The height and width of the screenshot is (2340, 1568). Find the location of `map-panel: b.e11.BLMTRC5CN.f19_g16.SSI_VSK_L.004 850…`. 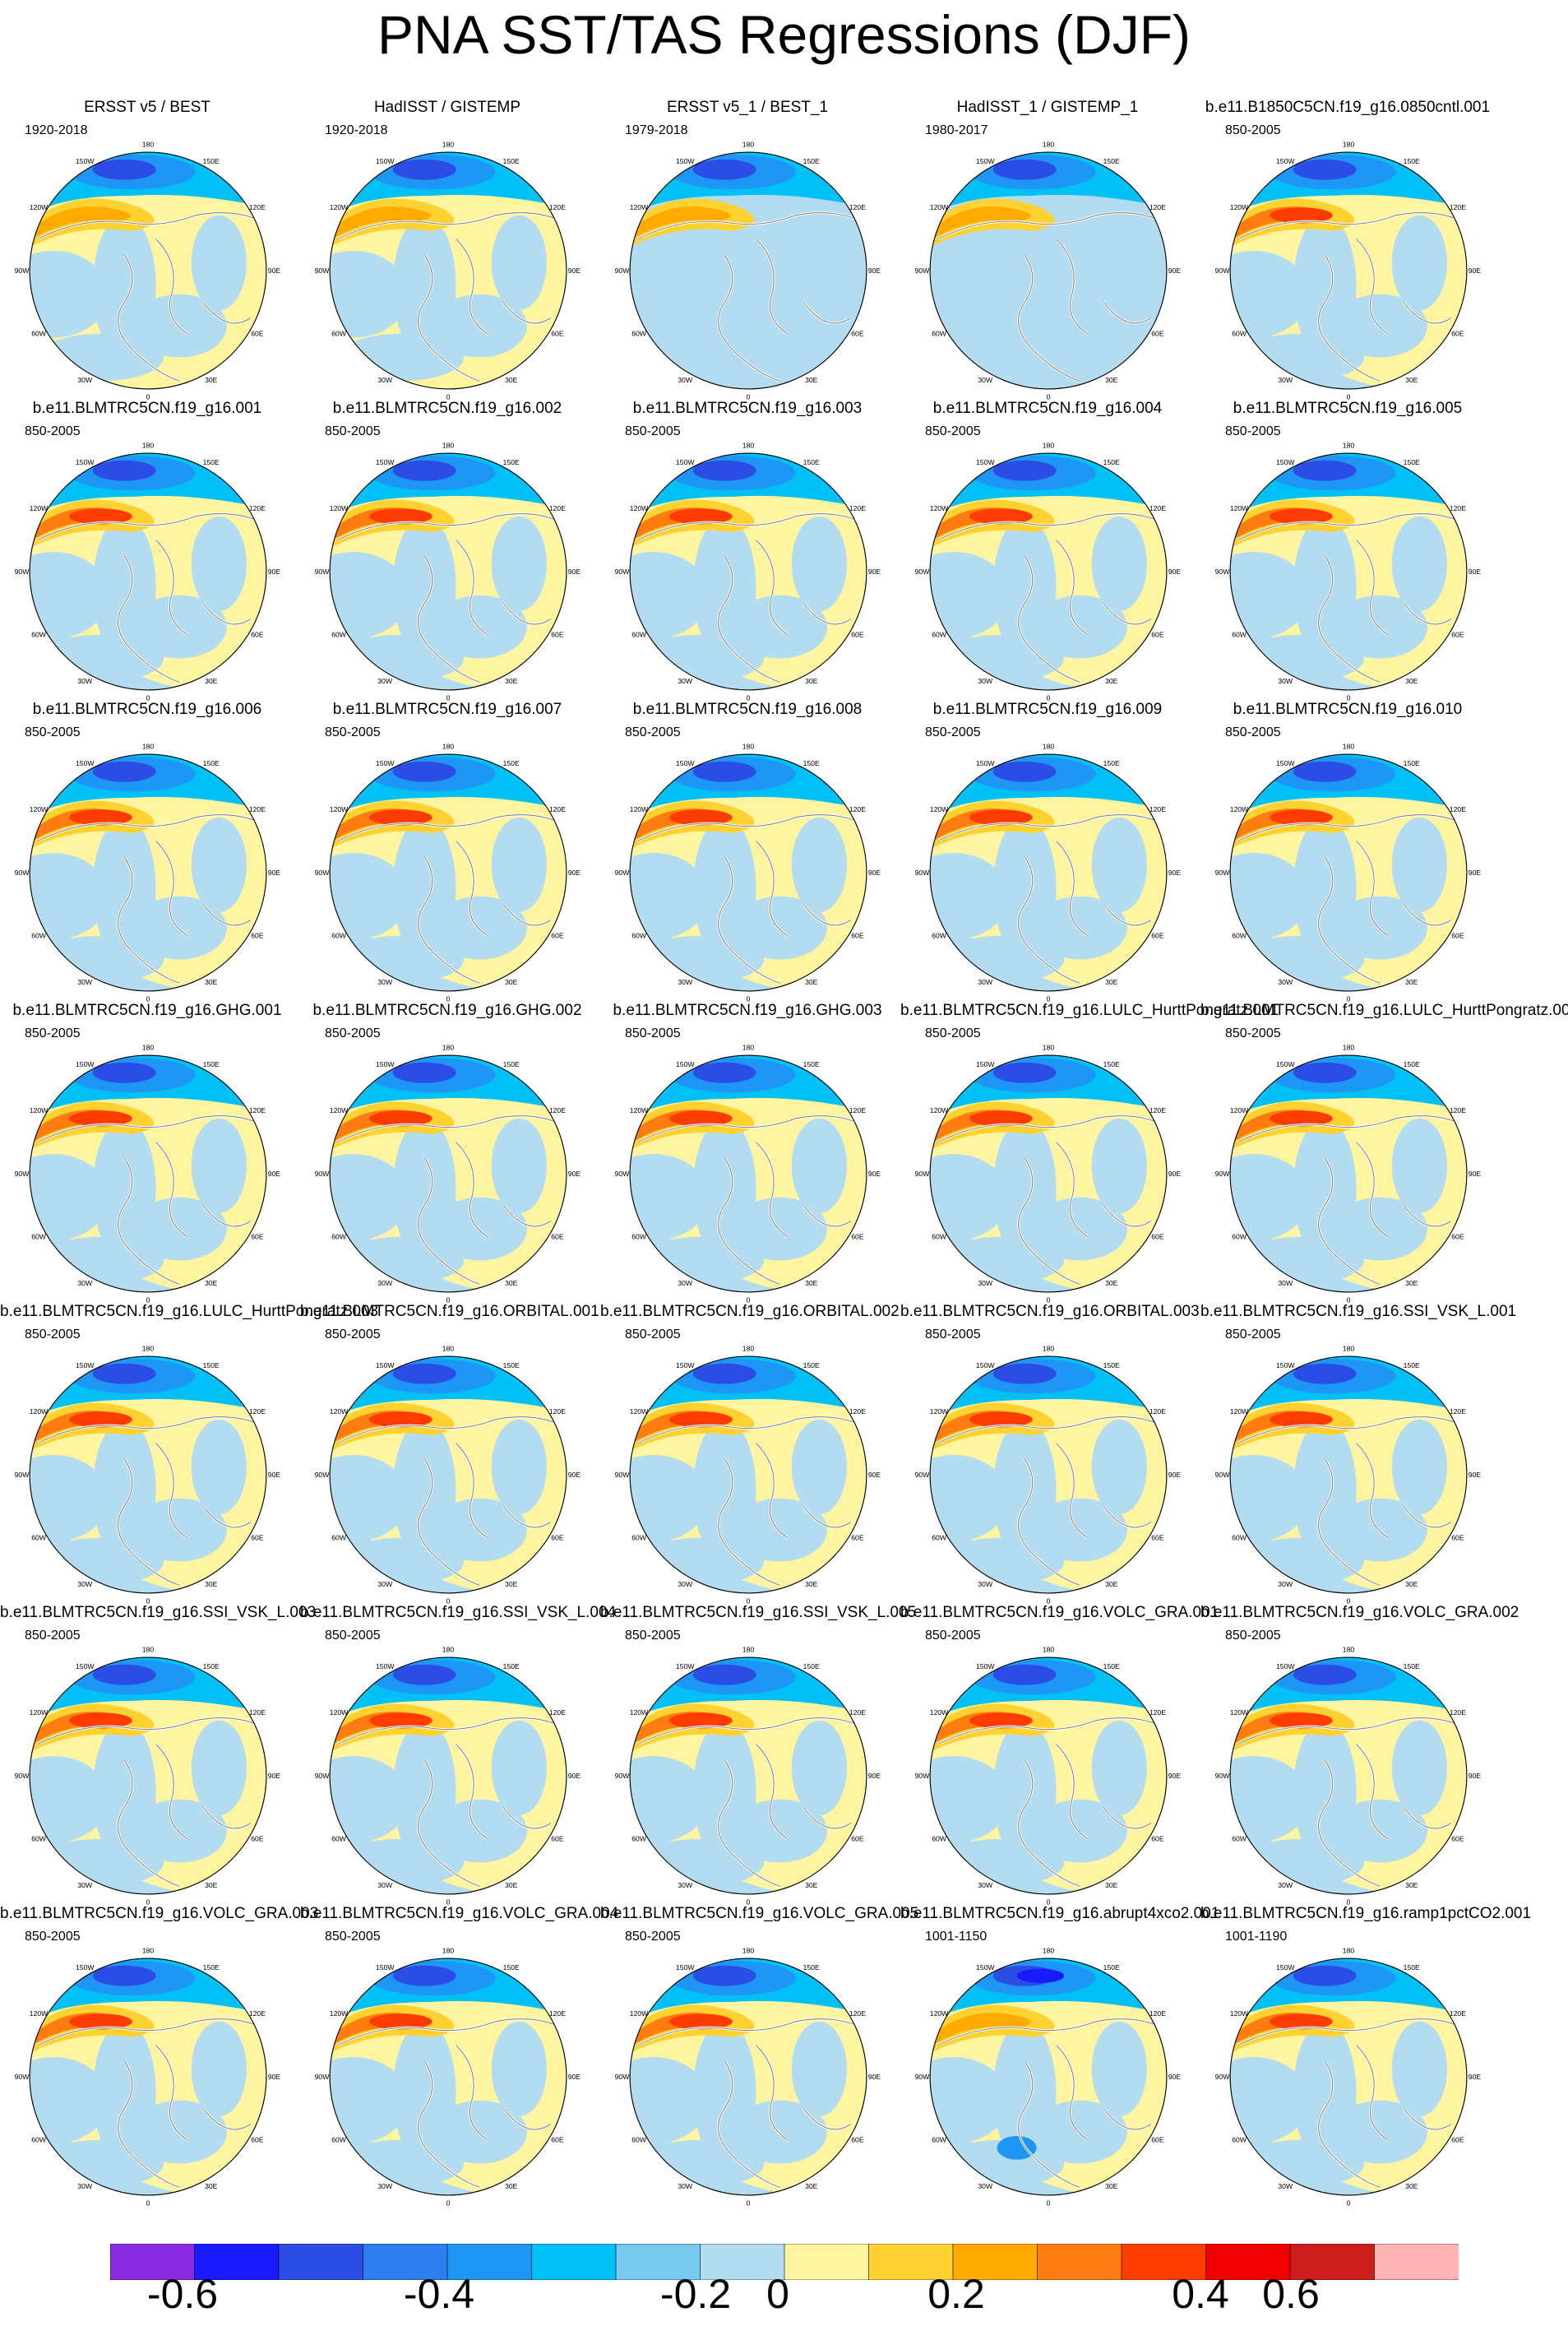

map-panel: b.e11.BLMTRC5CN.f19_g16.SSI_VSK_L.004 850… is located at coordinates (458, 1756).